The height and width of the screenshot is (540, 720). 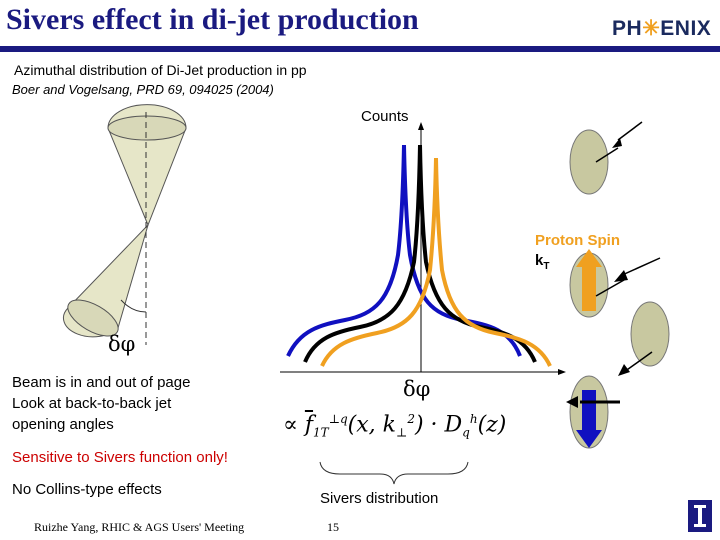 What do you see at coordinates (87, 489) in the screenshot?
I see `no-collins-statement: No Collins-type effects` at bounding box center [87, 489].